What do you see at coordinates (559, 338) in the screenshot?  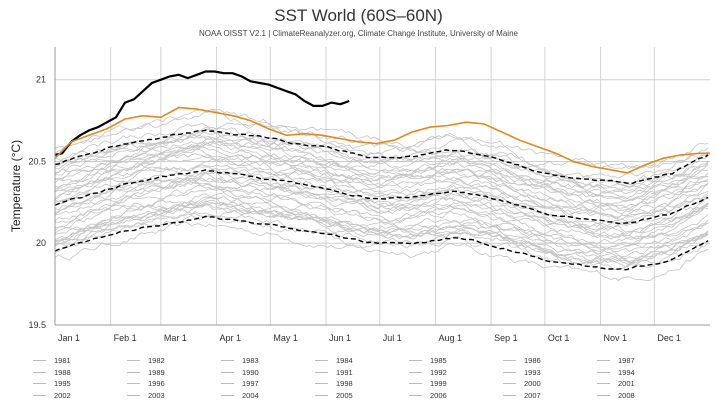 I see `x-tick-label: Oct 1` at bounding box center [559, 338].